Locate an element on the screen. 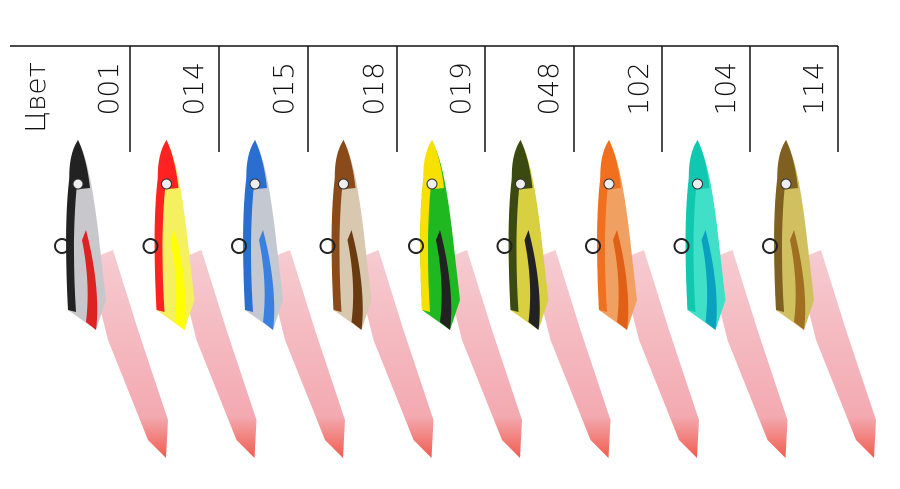  color-code: 048 is located at coordinates (548, 88).